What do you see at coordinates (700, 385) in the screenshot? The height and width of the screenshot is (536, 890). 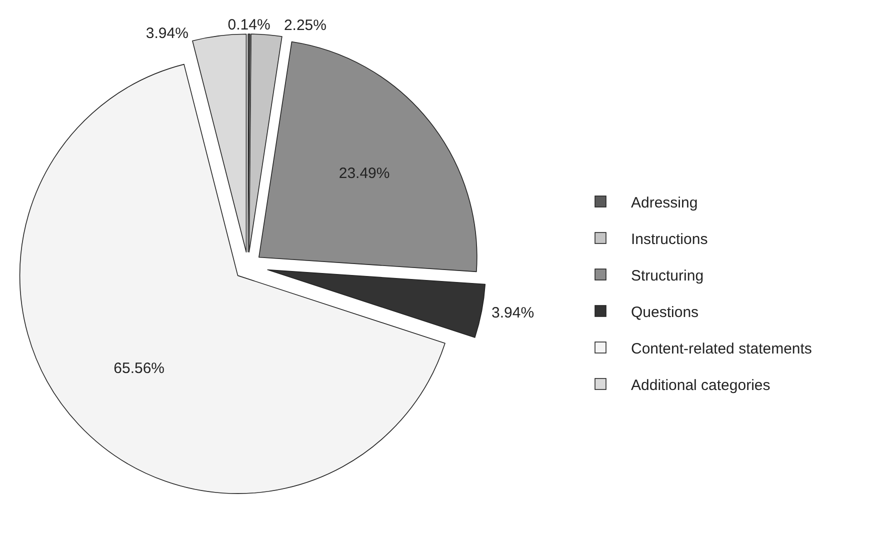 I see `legend-label: Additional categories` at bounding box center [700, 385].